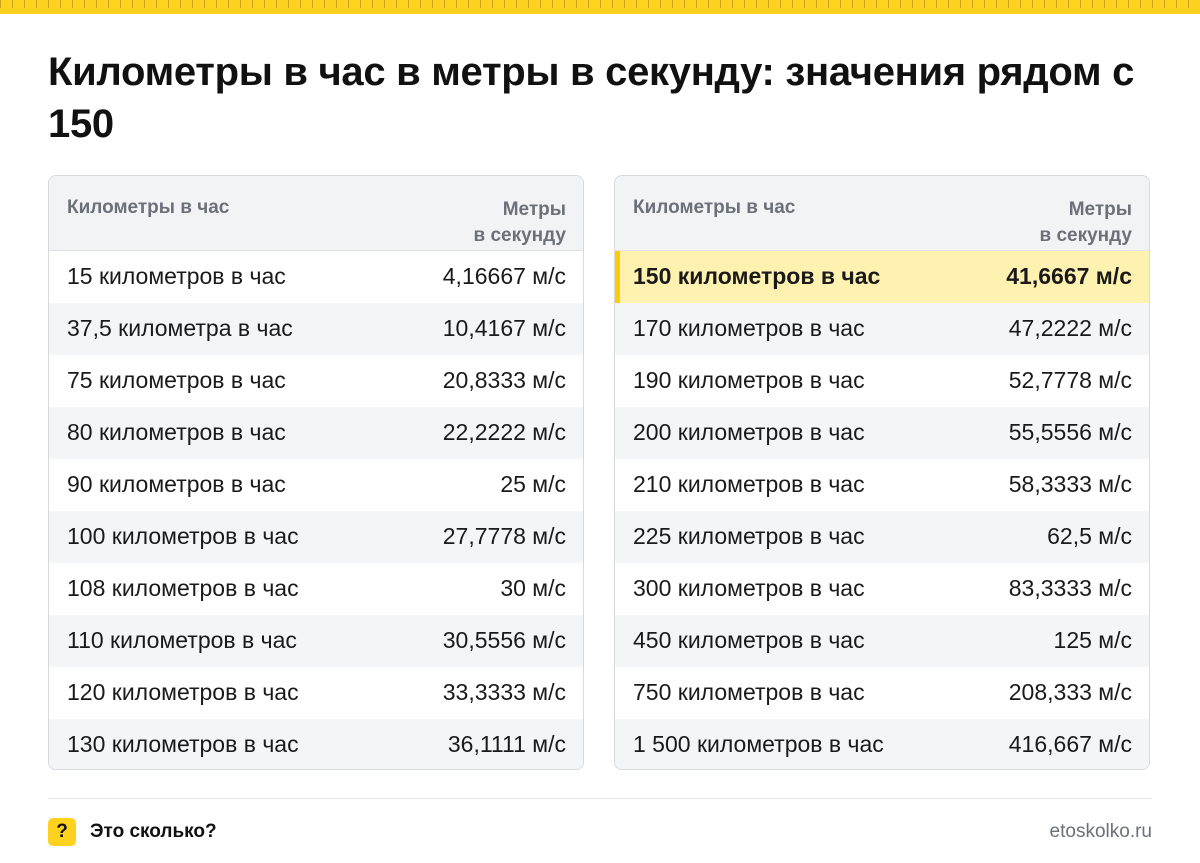 The image size is (1200, 863). What do you see at coordinates (180, 328) in the screenshot?
I see `cell-kmh: 37,5 километра в час` at bounding box center [180, 328].